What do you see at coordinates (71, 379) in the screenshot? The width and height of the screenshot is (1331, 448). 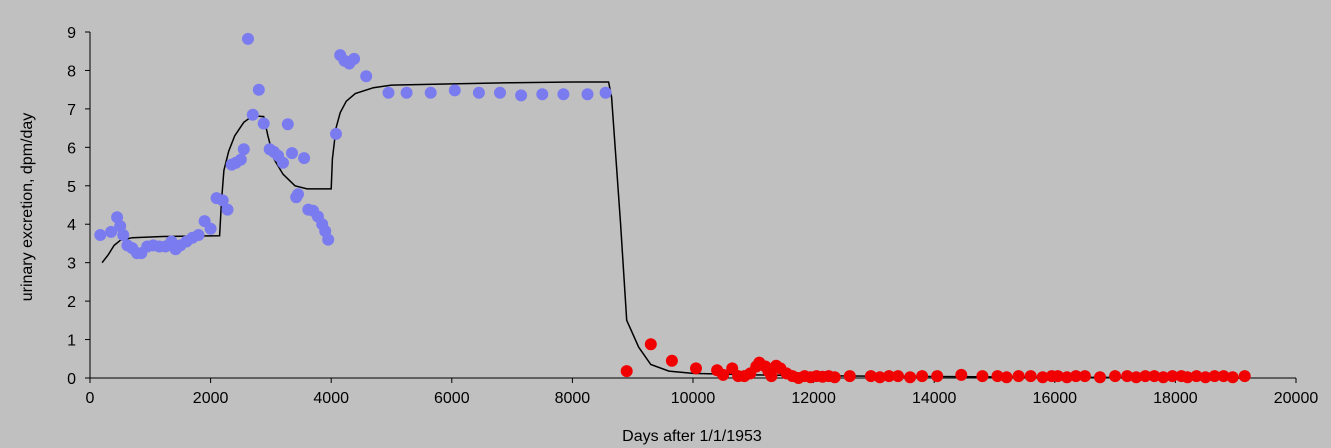 I see `y-tick-label: 0` at bounding box center [71, 379].